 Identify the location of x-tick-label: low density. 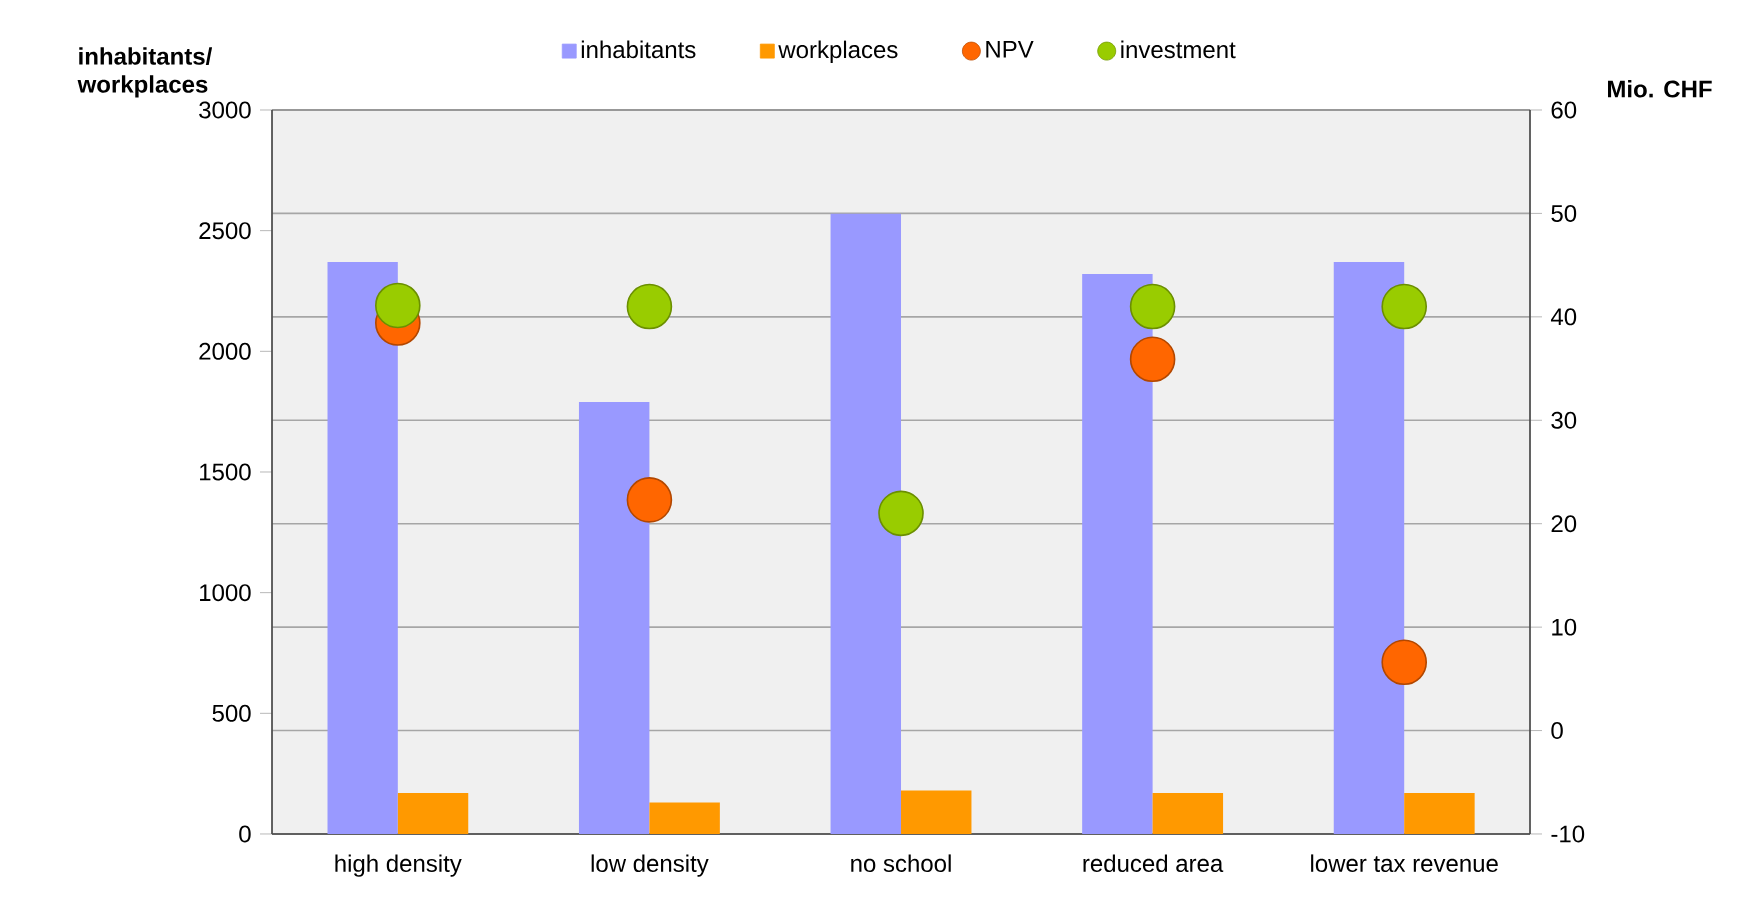
(650, 865).